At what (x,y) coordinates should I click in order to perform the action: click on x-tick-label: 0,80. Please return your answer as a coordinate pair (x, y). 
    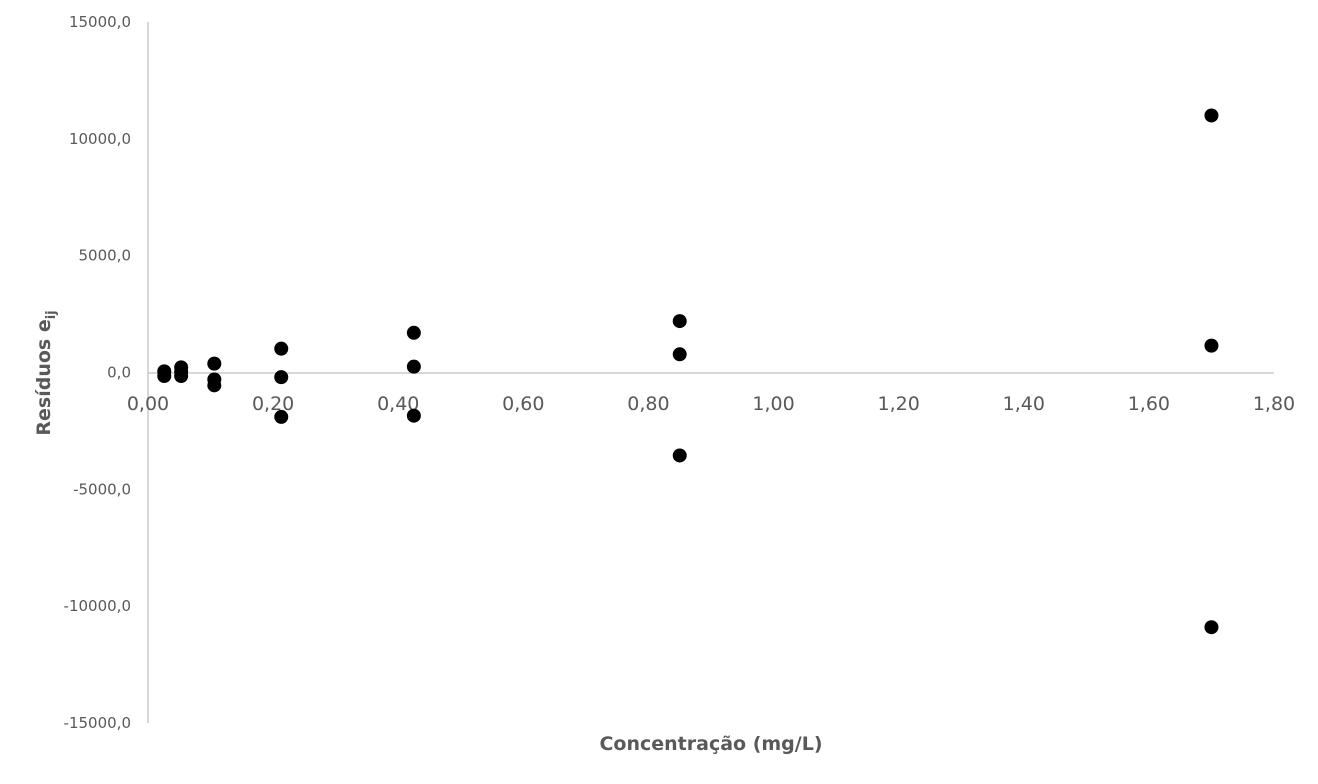
    Looking at the image, I should click on (648, 404).